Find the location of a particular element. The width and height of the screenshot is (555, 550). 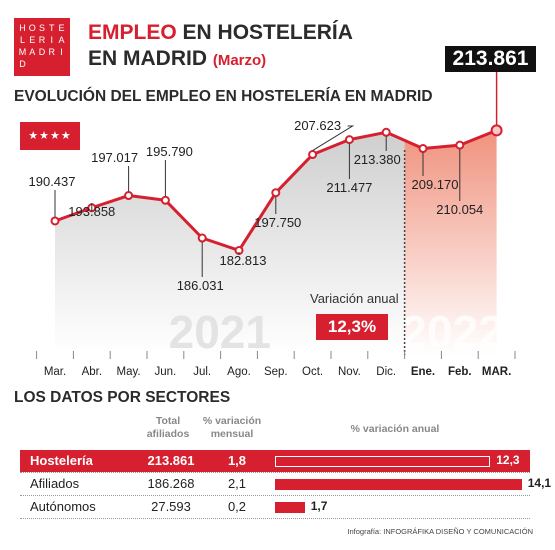

header-mensual: % variación mensual is located at coordinates (232, 427).